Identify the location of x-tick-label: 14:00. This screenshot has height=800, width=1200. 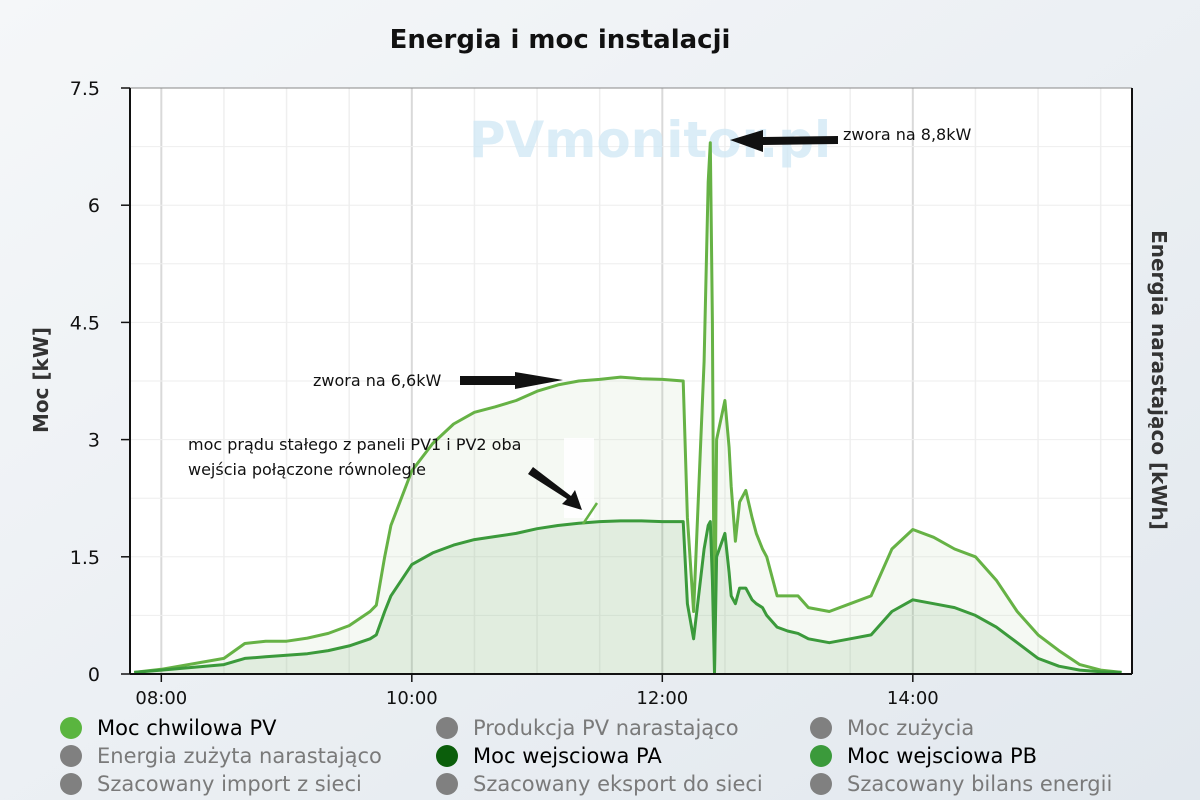
(913, 698).